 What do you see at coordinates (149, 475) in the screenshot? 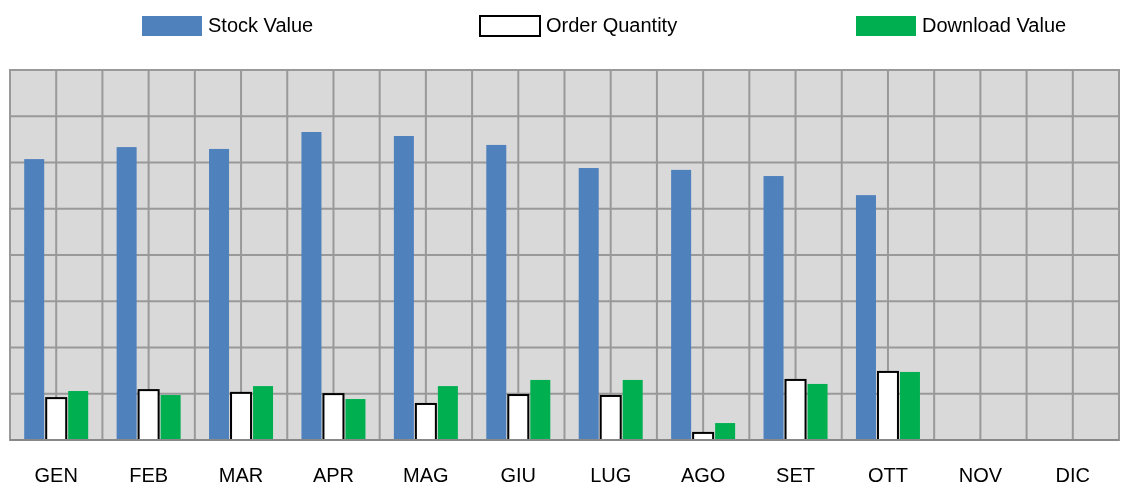
I see `x-tick-label: FEB` at bounding box center [149, 475].